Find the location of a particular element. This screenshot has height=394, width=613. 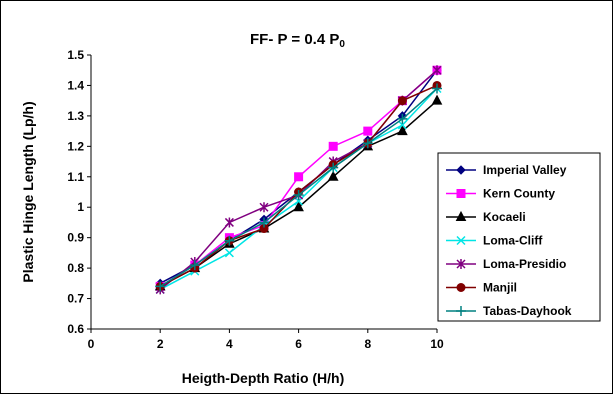

y-tick-label: 0.6 is located at coordinates (75, 329).